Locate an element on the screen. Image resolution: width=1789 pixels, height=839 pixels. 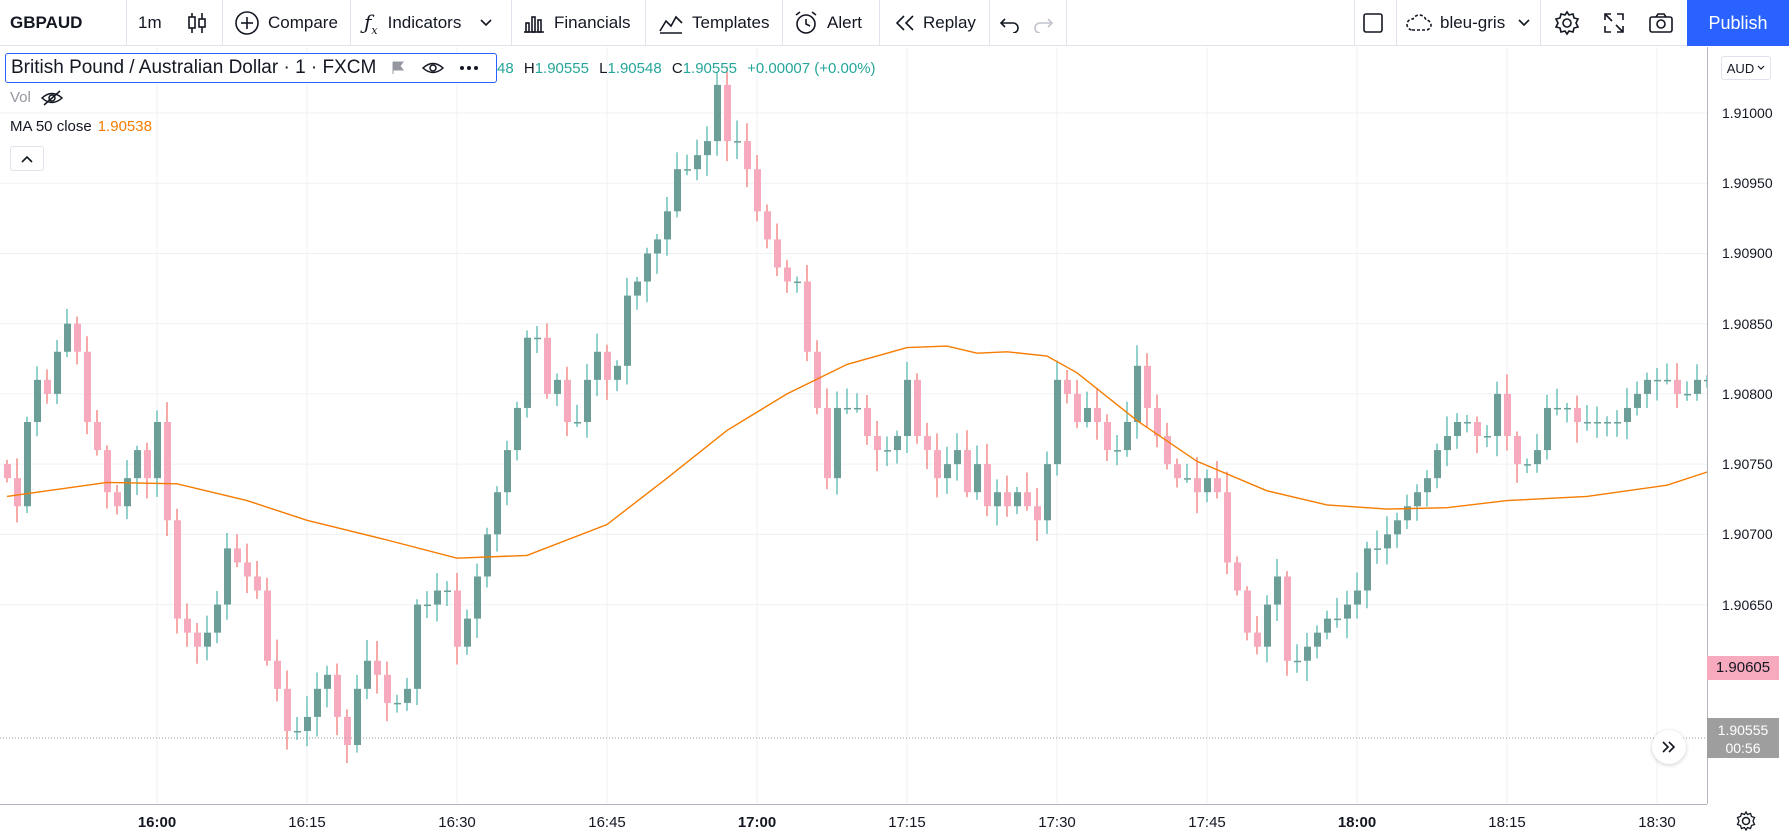
fullscreen-button is located at coordinates (1614, 23).